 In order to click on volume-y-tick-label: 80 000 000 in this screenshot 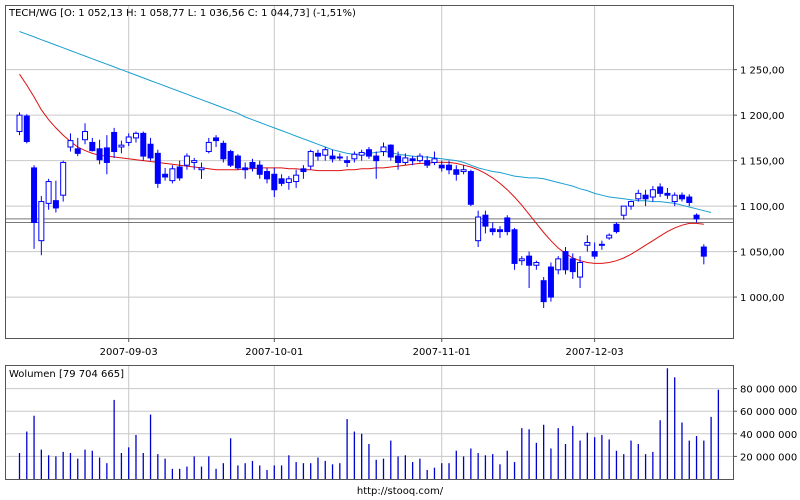, I will do `click(768, 390)`.